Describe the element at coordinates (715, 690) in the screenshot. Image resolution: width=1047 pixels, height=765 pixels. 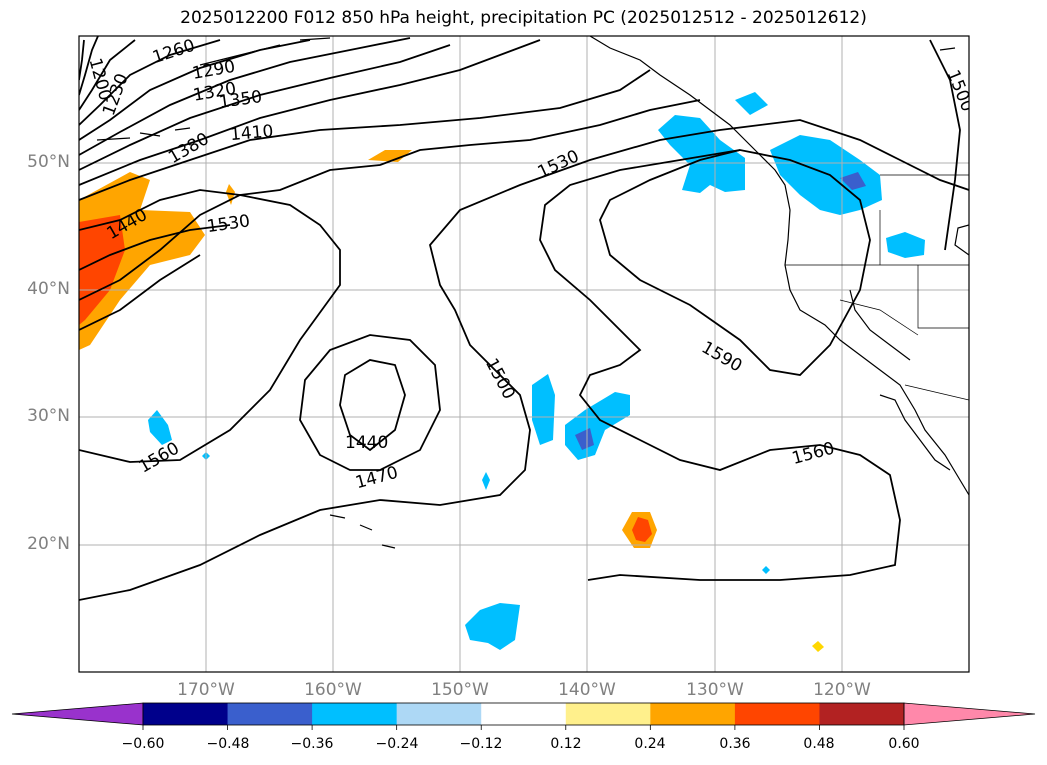
I see `lon-label-130w: 130°W` at that location.